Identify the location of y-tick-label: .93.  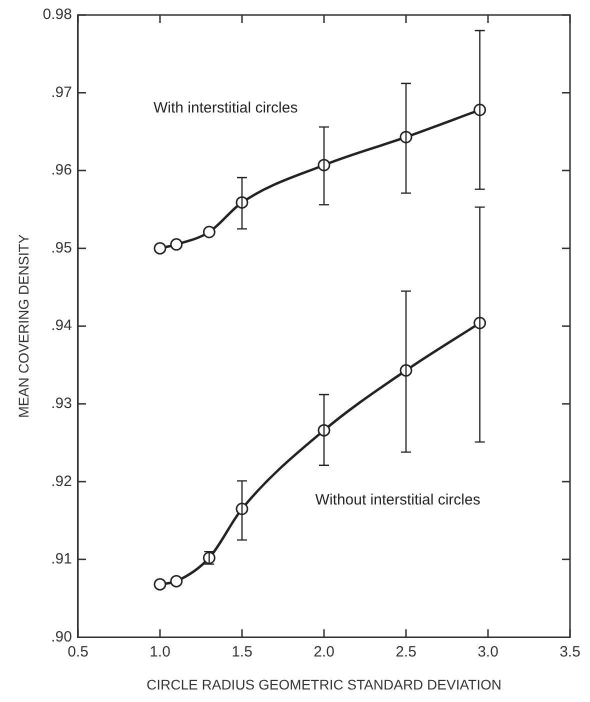
(61, 403).